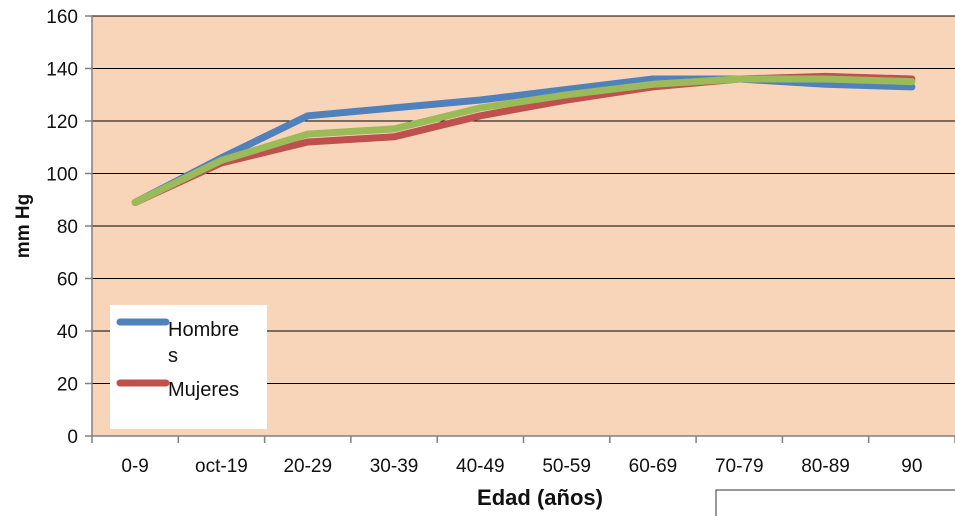  I want to click on y-tick-label: 40, so click(67, 332).